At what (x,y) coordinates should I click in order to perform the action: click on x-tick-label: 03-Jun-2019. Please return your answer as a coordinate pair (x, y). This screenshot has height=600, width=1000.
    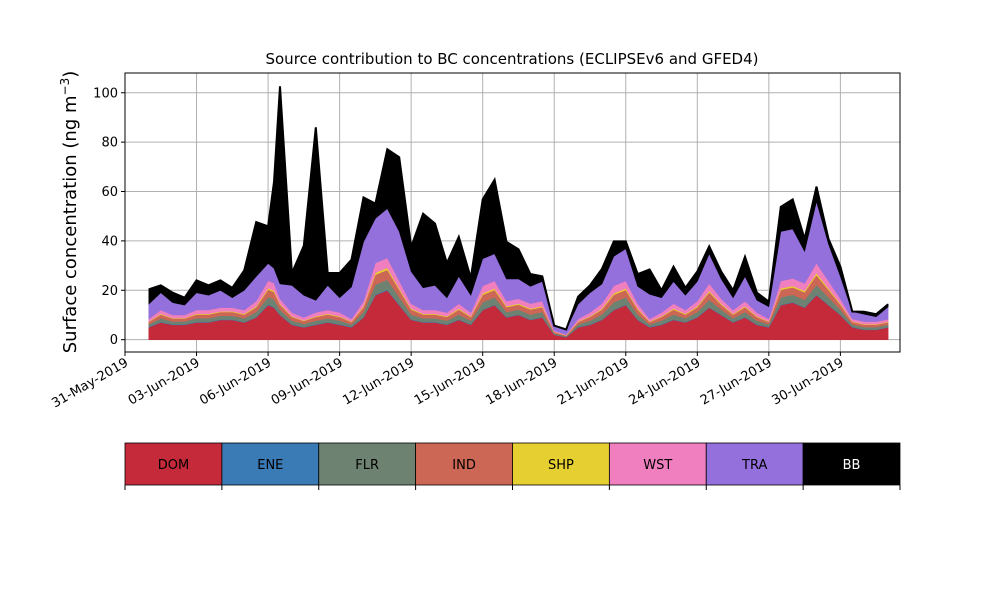
    Looking at the image, I should click on (164, 381).